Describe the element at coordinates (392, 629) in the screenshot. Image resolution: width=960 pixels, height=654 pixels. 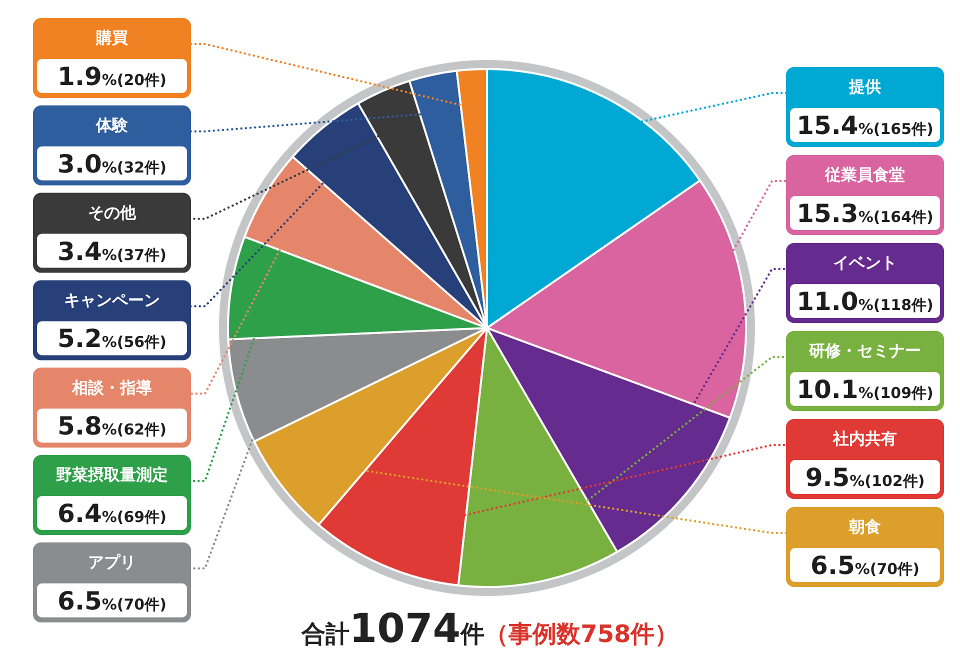
I see `text: 合計1074件` at that location.